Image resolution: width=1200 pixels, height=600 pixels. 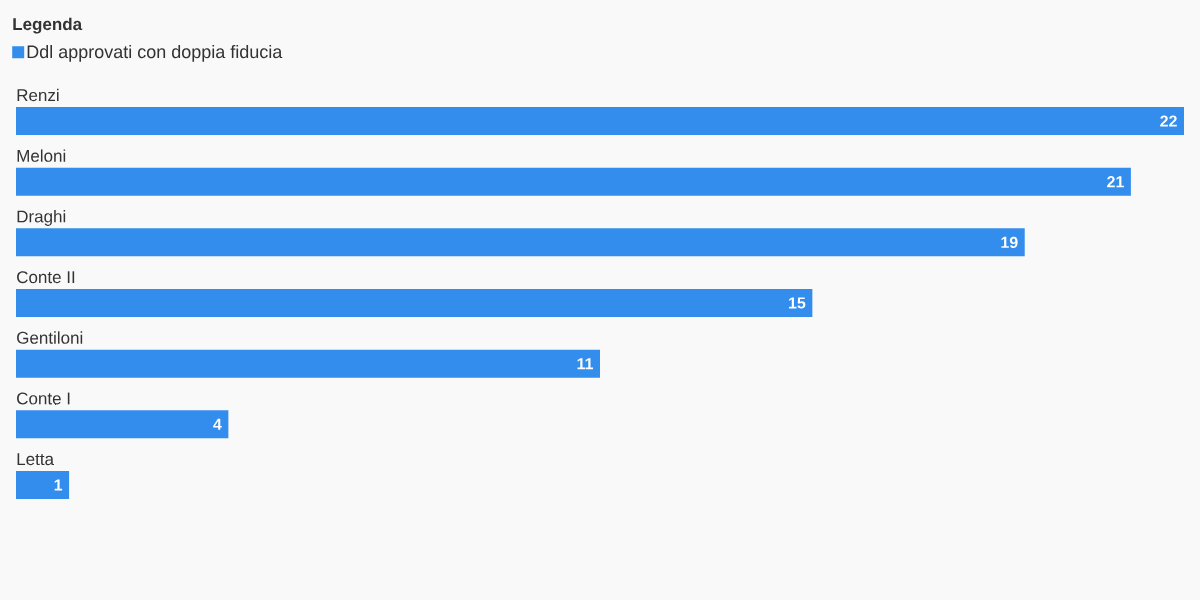 I want to click on y-tick-label: Gentiloni, so click(x=50, y=337).